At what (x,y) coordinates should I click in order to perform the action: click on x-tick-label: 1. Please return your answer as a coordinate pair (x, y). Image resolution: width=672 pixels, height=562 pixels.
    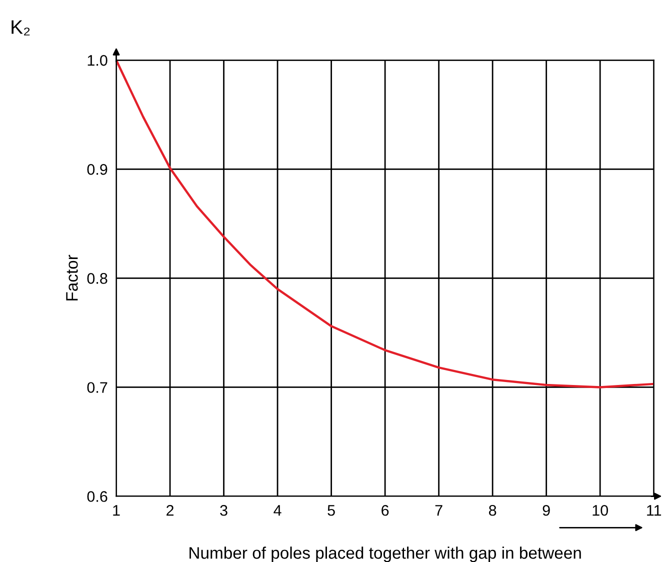
    Looking at the image, I should click on (116, 510).